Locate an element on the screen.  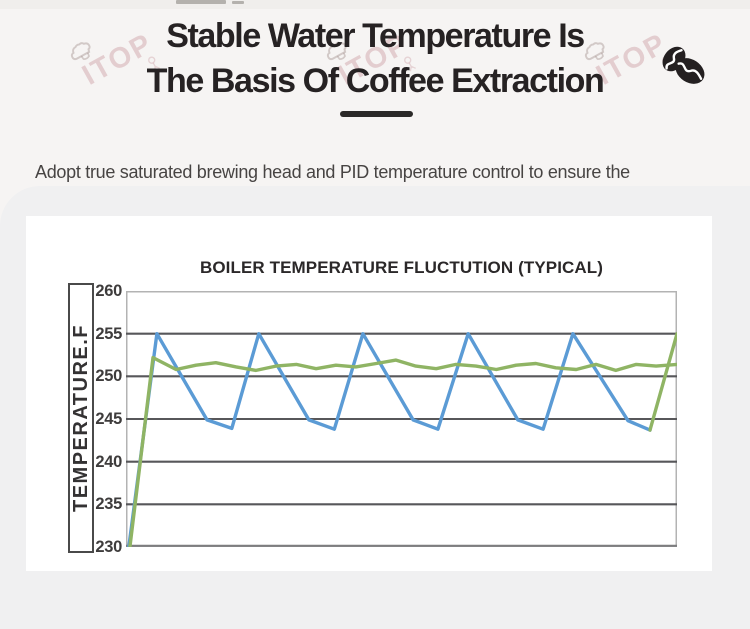
y-tick-label-250: 250 is located at coordinates (108, 376).